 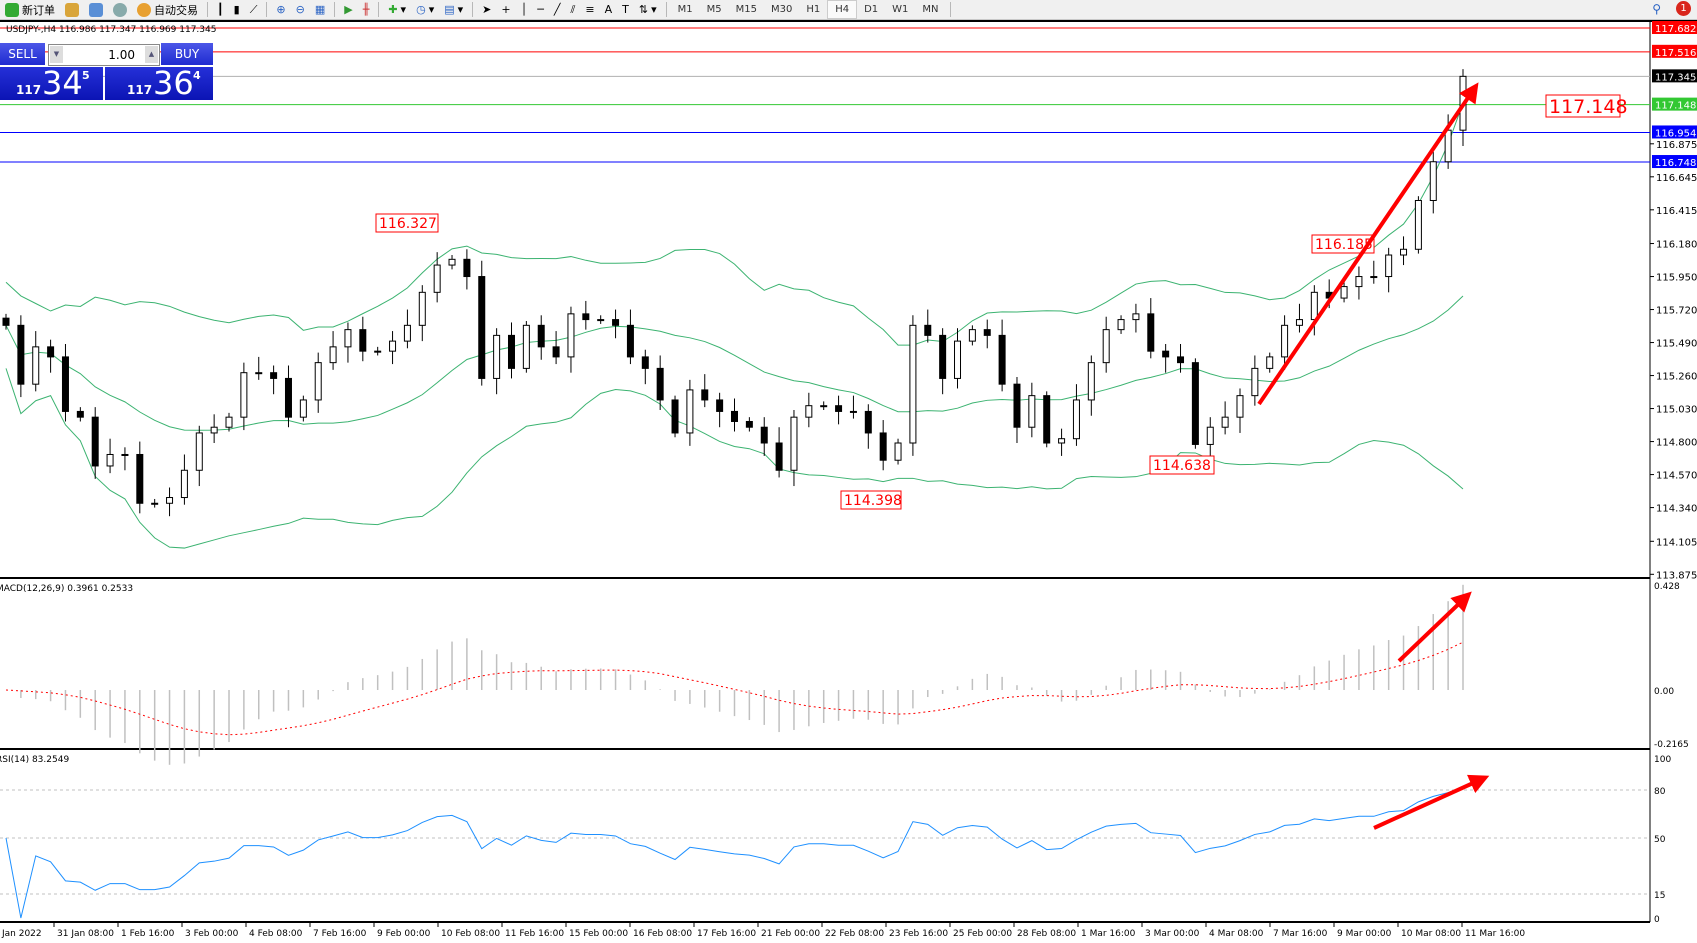 I want to click on new-order-button: 新订单, so click(x=30, y=9).